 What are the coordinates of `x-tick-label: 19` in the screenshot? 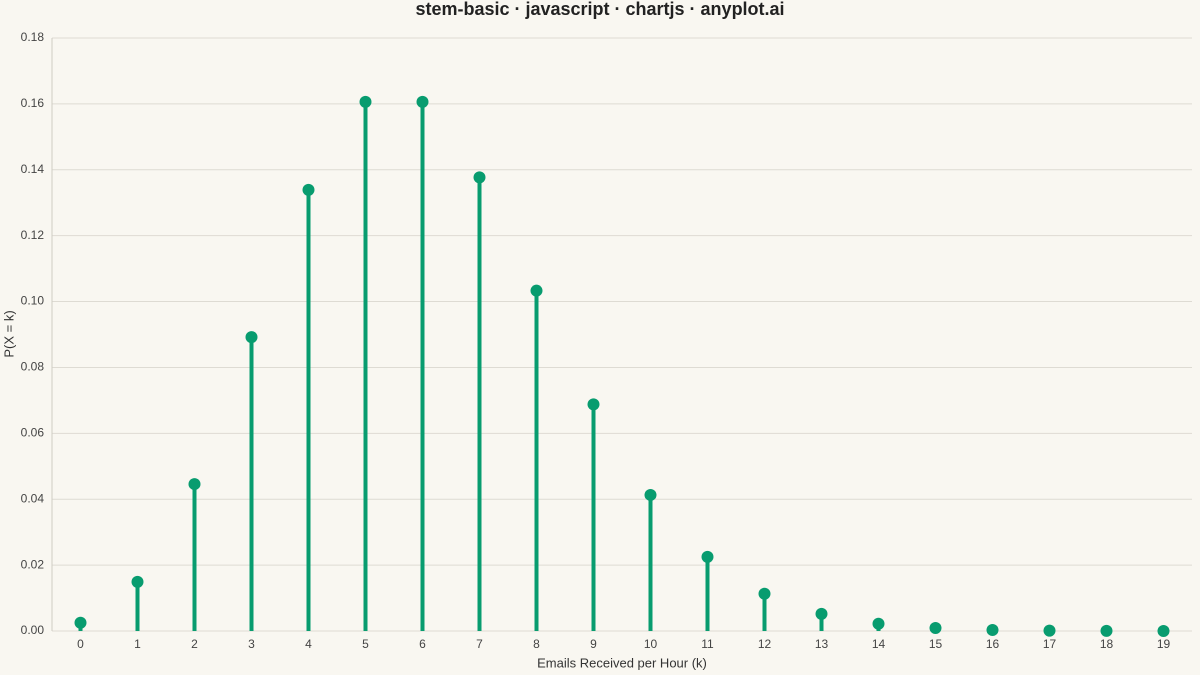 It's located at (1164, 644).